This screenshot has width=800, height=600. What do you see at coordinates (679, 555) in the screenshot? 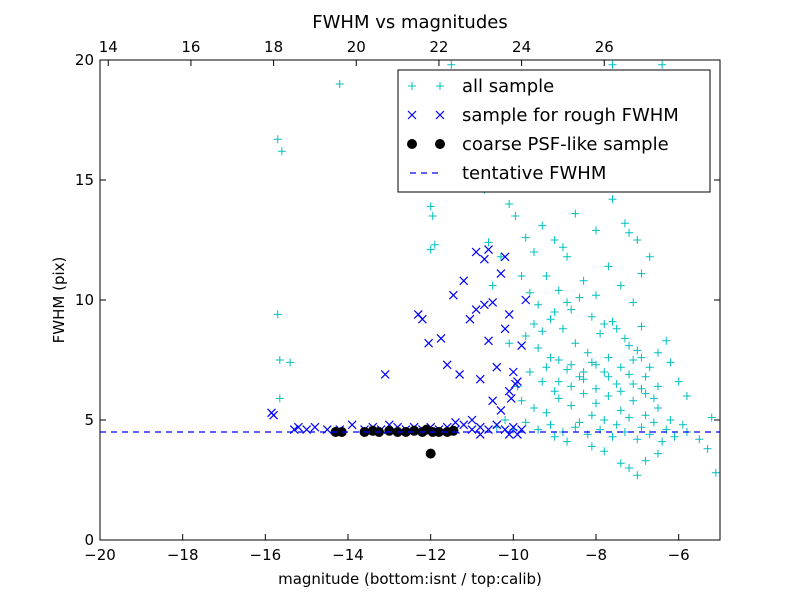
I see `x-tick-label: −6` at bounding box center [679, 555].